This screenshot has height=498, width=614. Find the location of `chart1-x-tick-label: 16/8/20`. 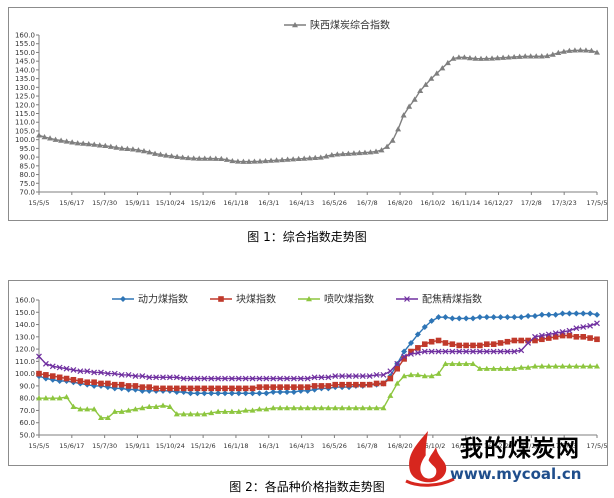

chart1-x-tick-label: 16/8/20 is located at coordinates (400, 203).